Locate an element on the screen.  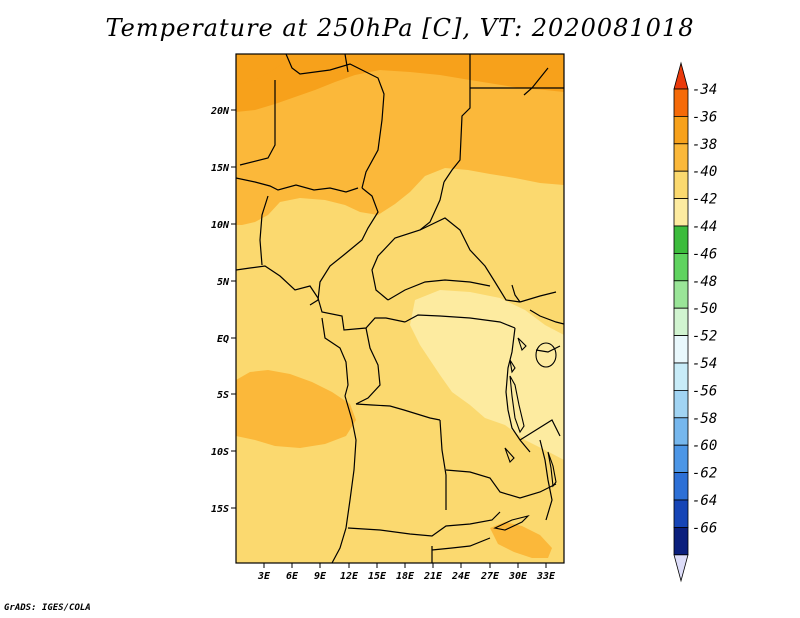
border-coast-gulf is located at coordinates (277, 282).